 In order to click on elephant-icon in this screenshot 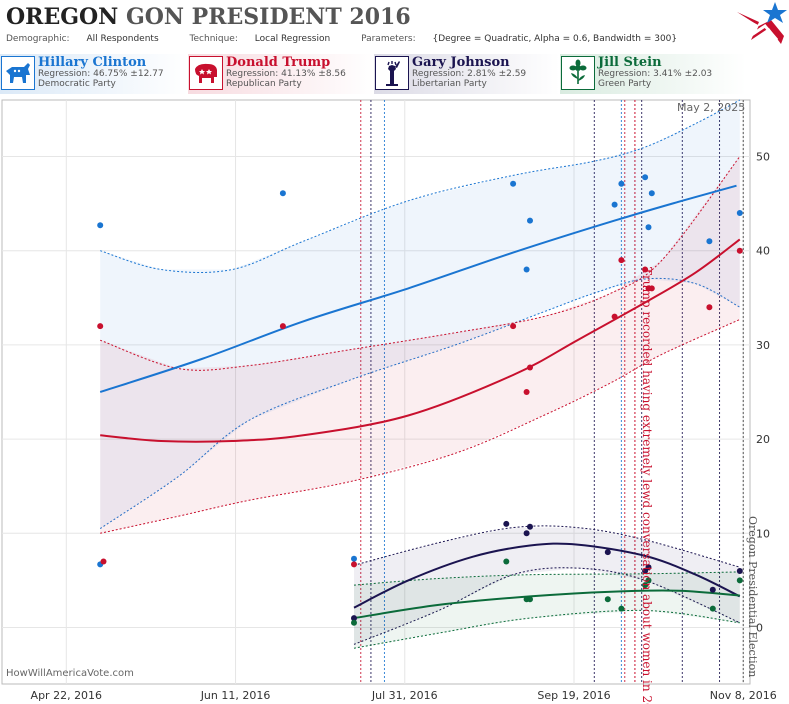, I will do `click(206, 73)`.